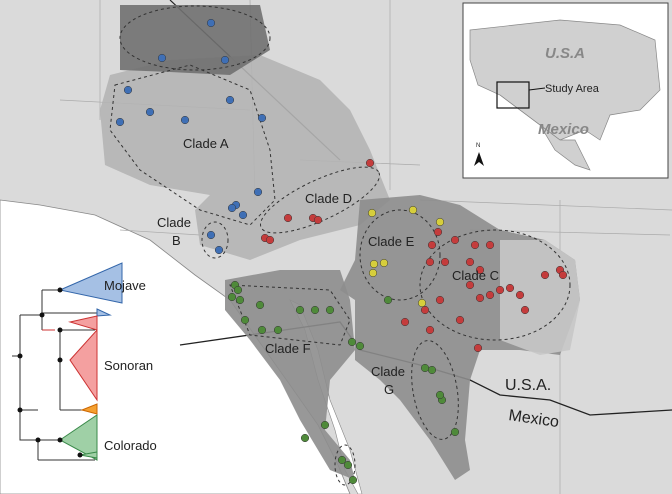 The width and height of the screenshot is (672, 494). I want to click on clade-label: Clade A, so click(206, 143).